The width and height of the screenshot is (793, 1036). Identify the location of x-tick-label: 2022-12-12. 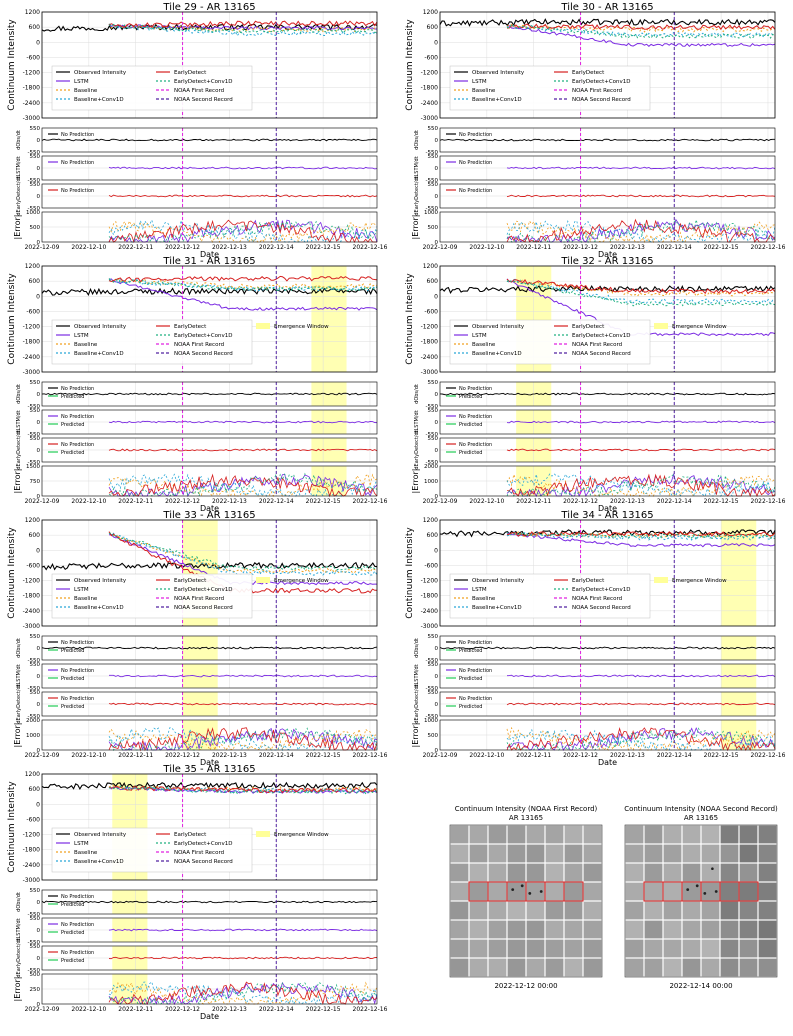
(182, 501).